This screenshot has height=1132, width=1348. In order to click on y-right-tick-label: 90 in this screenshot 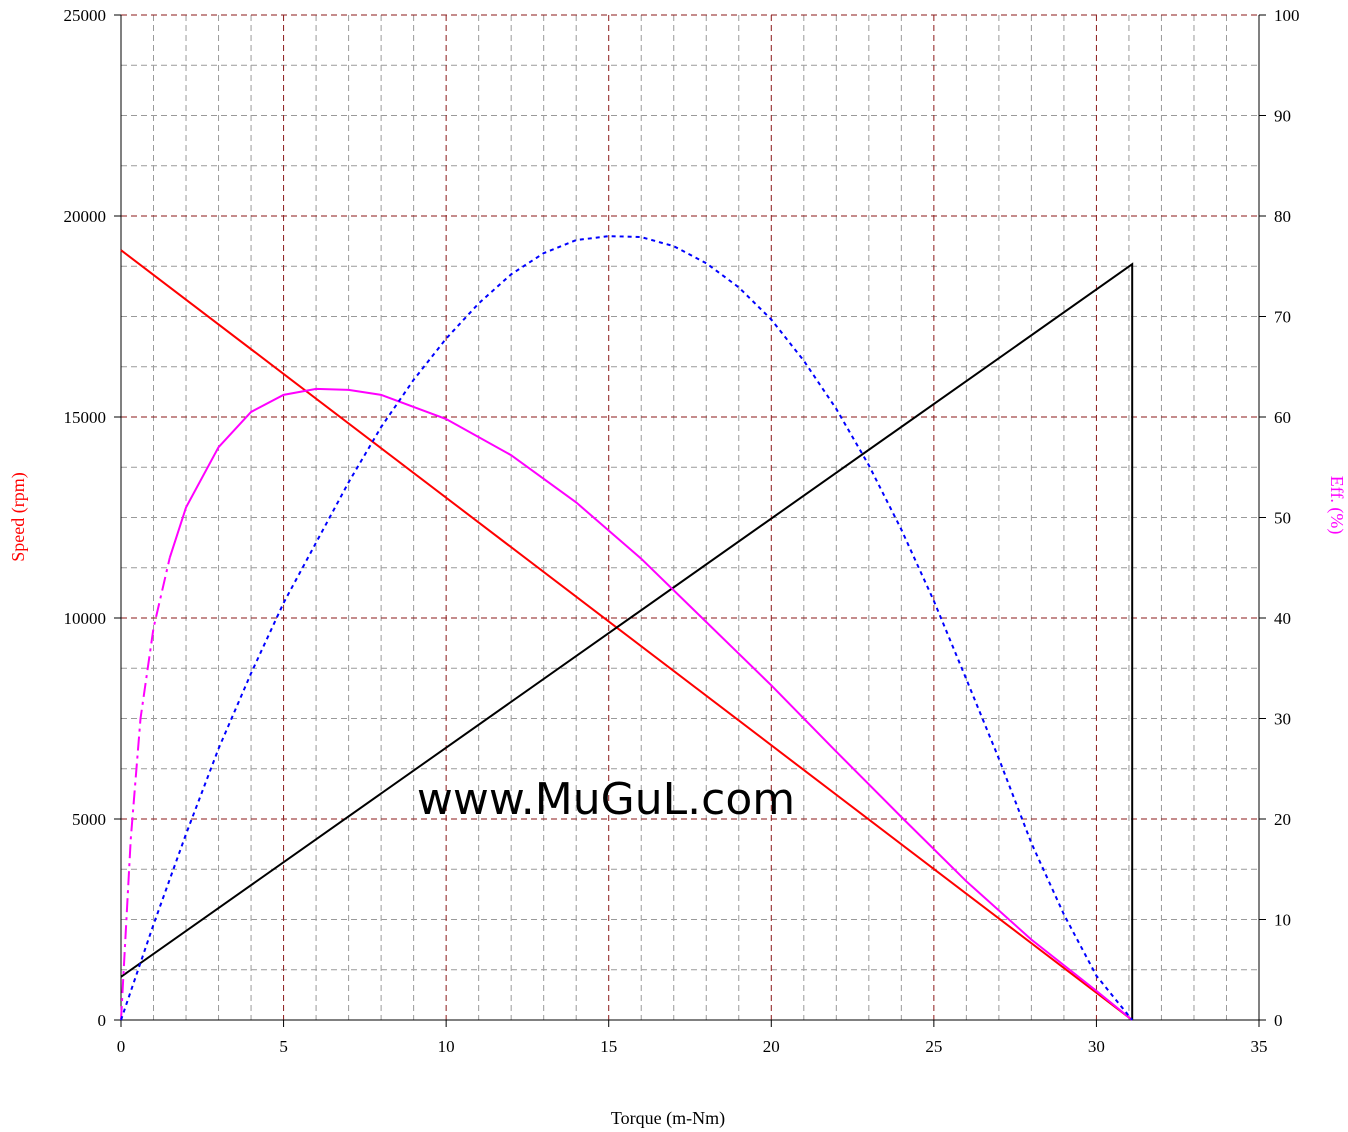, I will do `click(1282, 116)`.